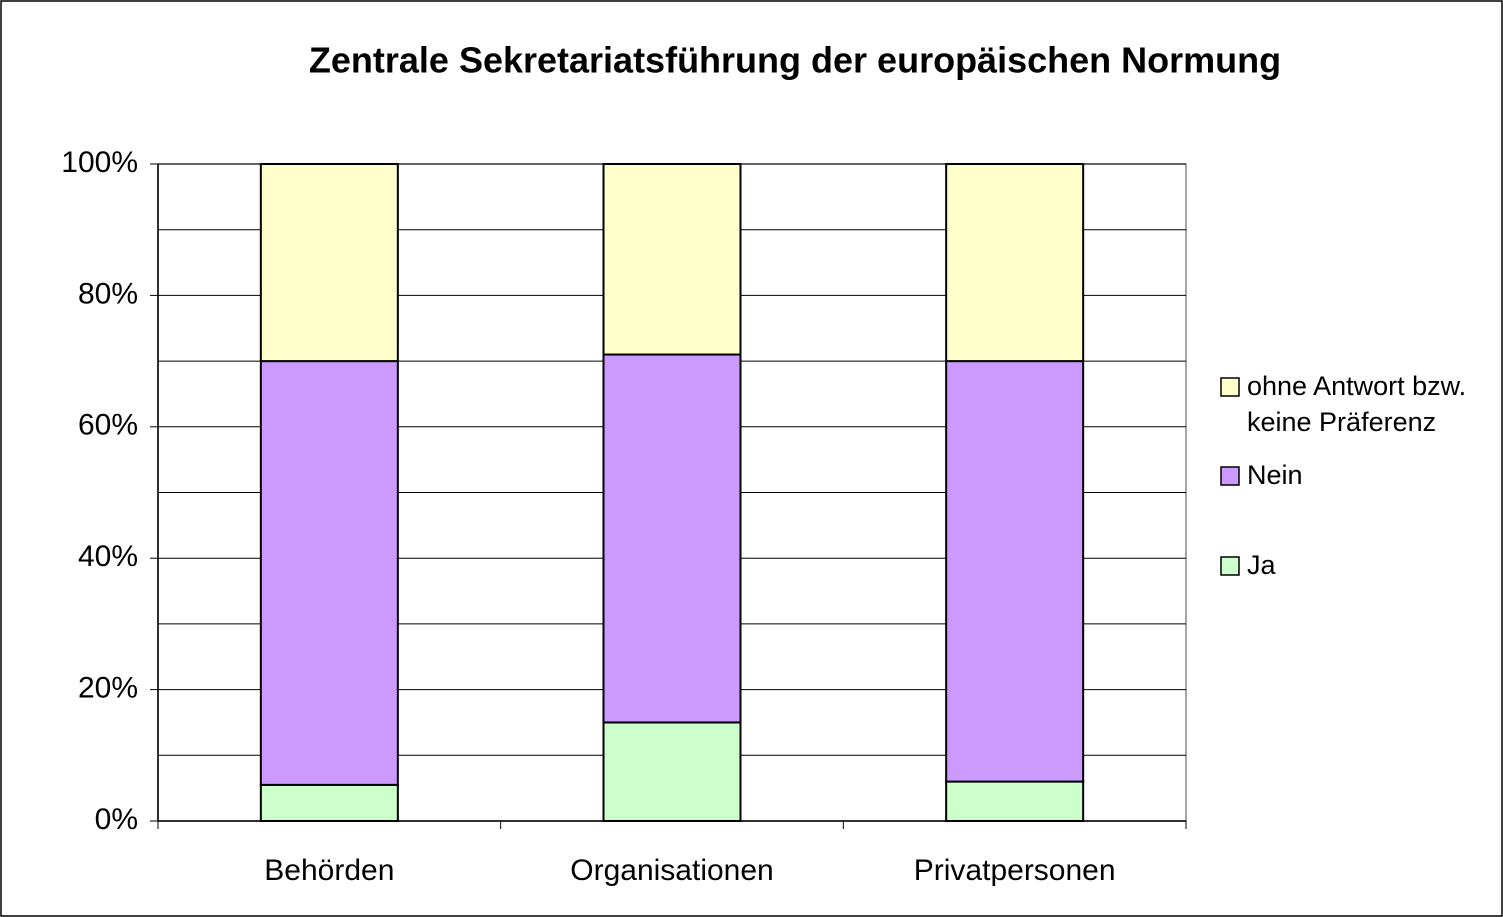  What do you see at coordinates (329, 870) in the screenshot?
I see `x-tick-label: Behörden` at bounding box center [329, 870].